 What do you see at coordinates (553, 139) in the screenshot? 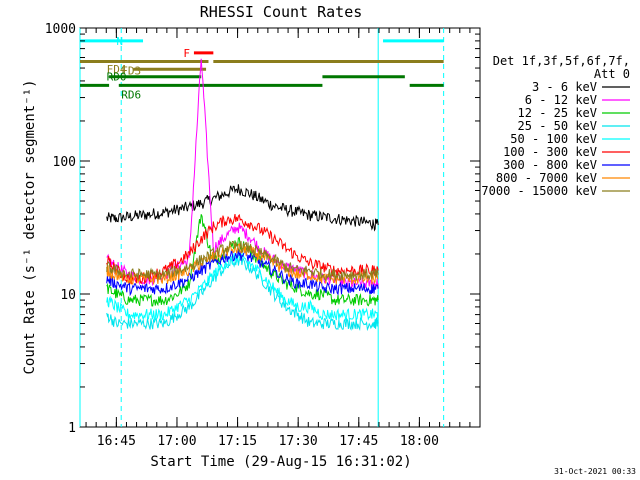
I see `legend-label: 50 - 100 keV` at bounding box center [553, 139].